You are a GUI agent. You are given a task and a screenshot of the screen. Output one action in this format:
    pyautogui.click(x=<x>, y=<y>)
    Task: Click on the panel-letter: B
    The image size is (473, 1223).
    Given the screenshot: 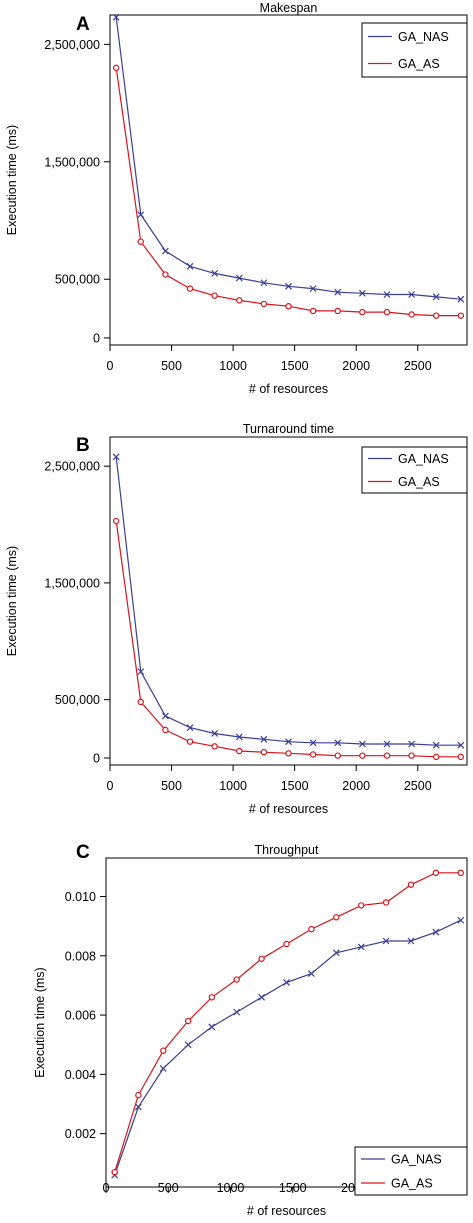 What is the action you would take?
    pyautogui.click(x=83, y=445)
    